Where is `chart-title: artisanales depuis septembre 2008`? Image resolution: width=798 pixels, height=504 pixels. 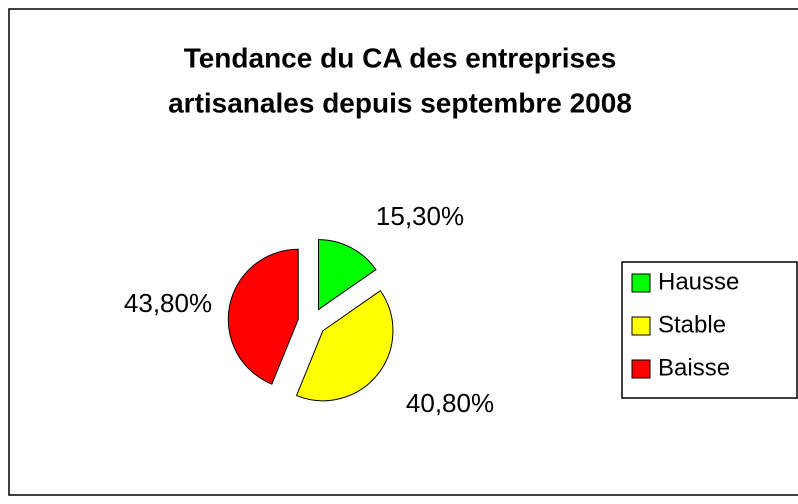
chart-title: artisanales depuis septembre 2008 is located at coordinates (400, 102).